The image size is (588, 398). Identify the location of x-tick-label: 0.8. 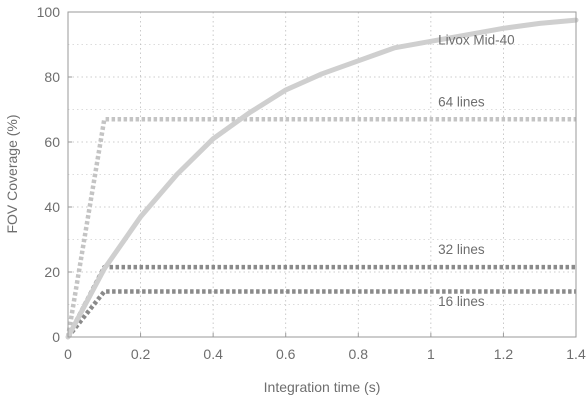
(359, 354).